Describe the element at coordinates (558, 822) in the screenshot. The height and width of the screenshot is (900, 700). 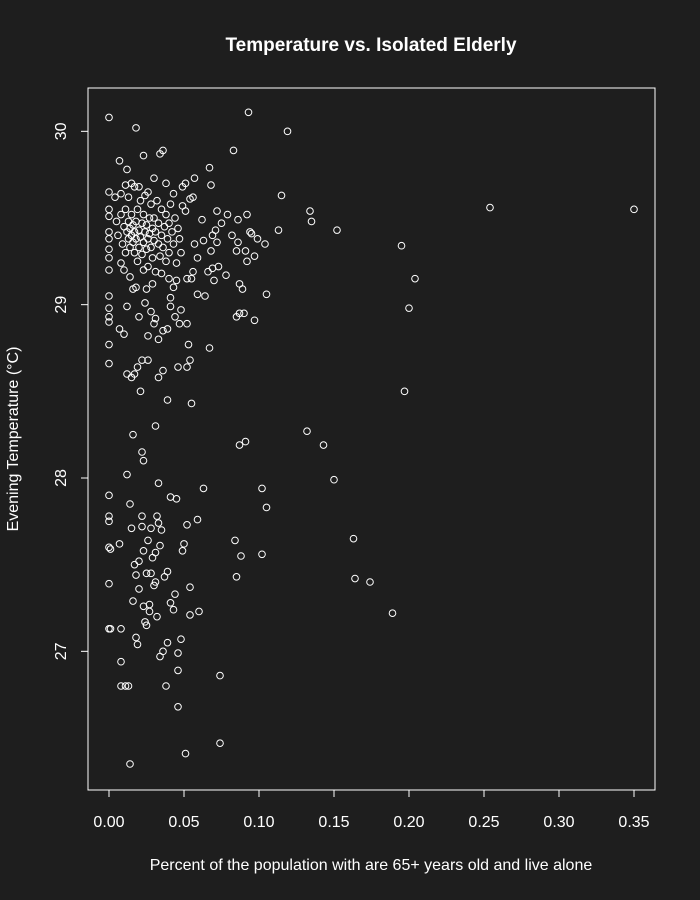
I see `x-tick-label: 0.30` at that location.